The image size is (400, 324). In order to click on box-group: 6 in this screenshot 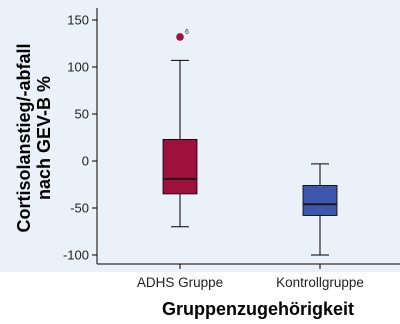, I will do `click(180, 128)`.